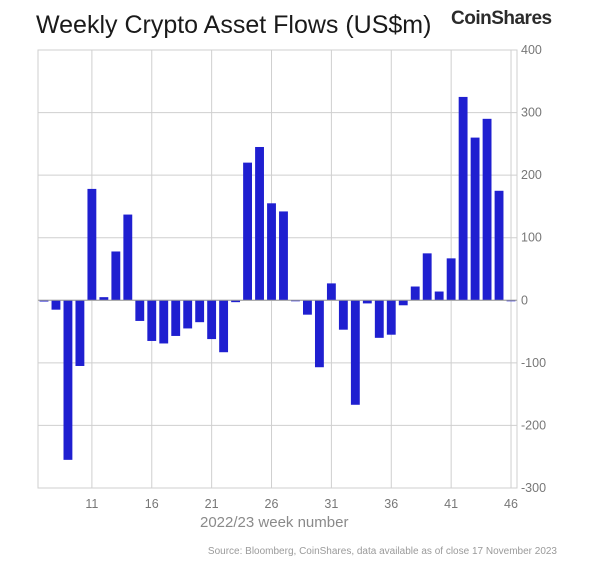 The height and width of the screenshot is (568, 600). I want to click on y-tick-label: 400, so click(531, 50).